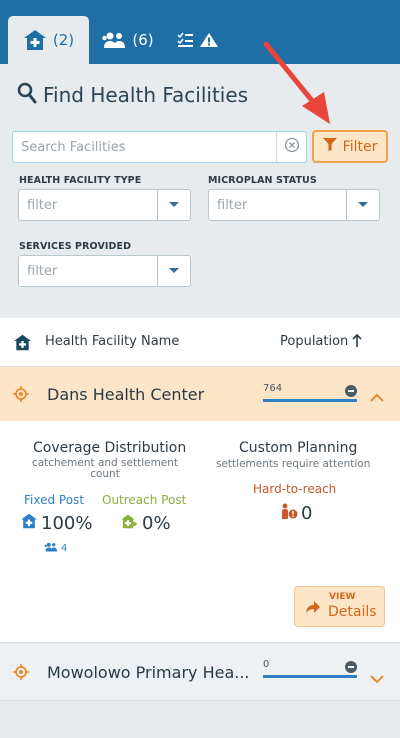 Image resolution: width=400 pixels, height=738 pixels. I want to click on microplan-status-label: MICROPLAN STATUS, so click(262, 180).